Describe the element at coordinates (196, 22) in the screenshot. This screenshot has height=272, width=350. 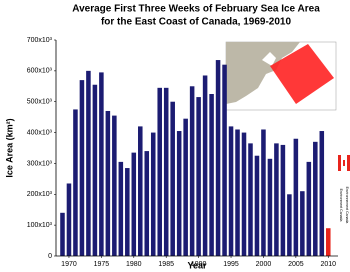
I see `chart-title: for the East Coast of Canada, 1969-2010` at that location.